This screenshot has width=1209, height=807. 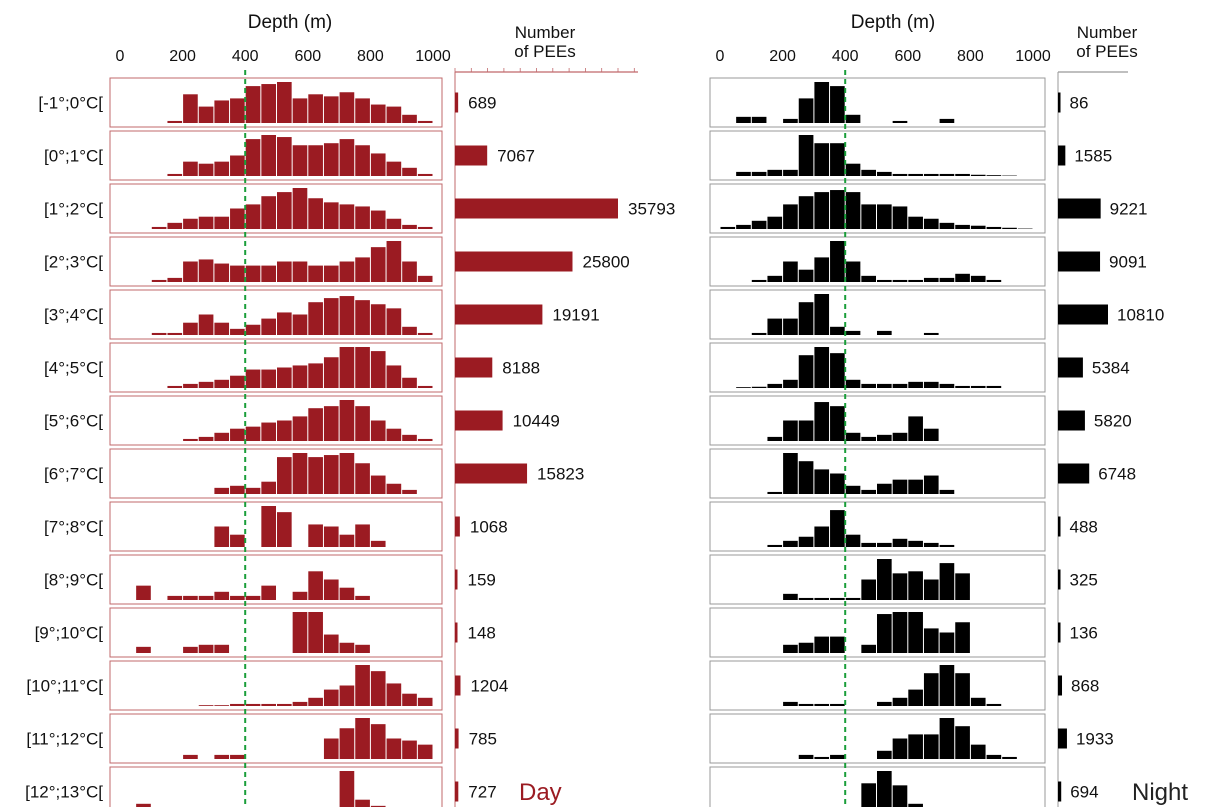 What do you see at coordinates (1084, 580) in the screenshot?
I see `count-label: 325` at bounding box center [1084, 580].